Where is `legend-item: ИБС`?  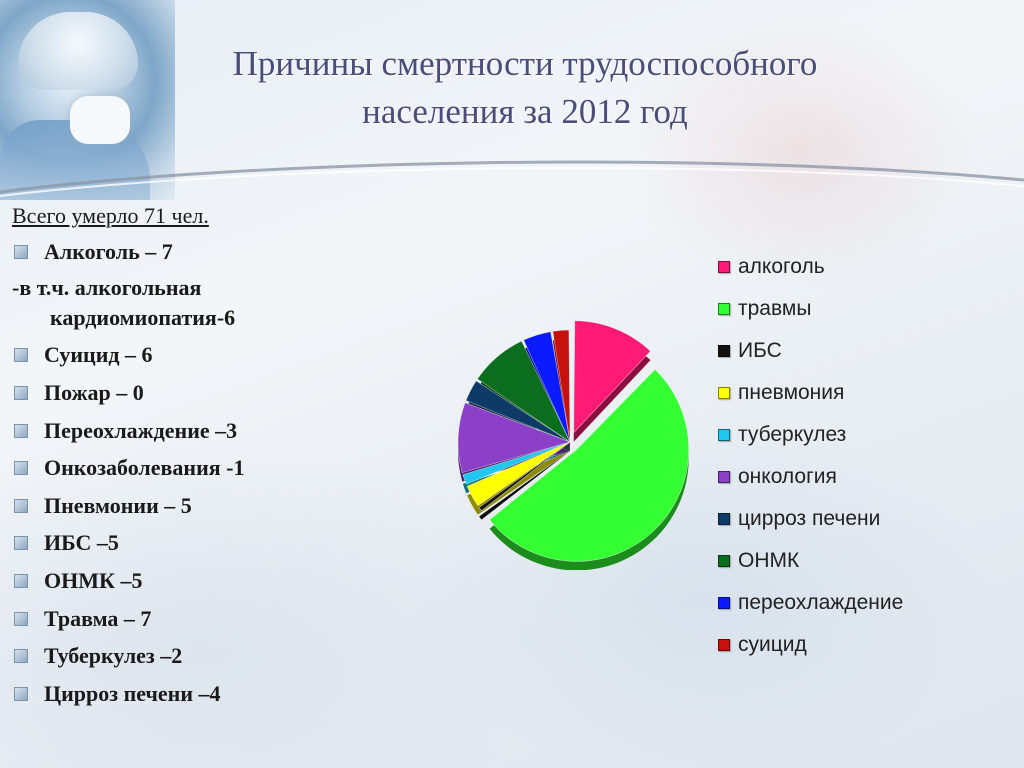
legend-item: ИБС is located at coordinates (810, 351).